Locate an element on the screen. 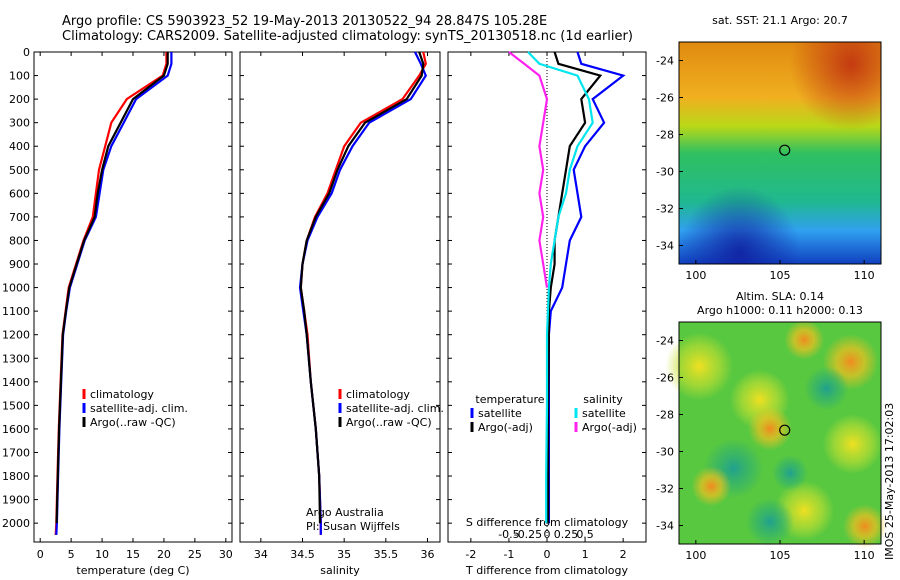 The height and width of the screenshot is (580, 900). ytick-label: 800 is located at coordinates (19, 240).